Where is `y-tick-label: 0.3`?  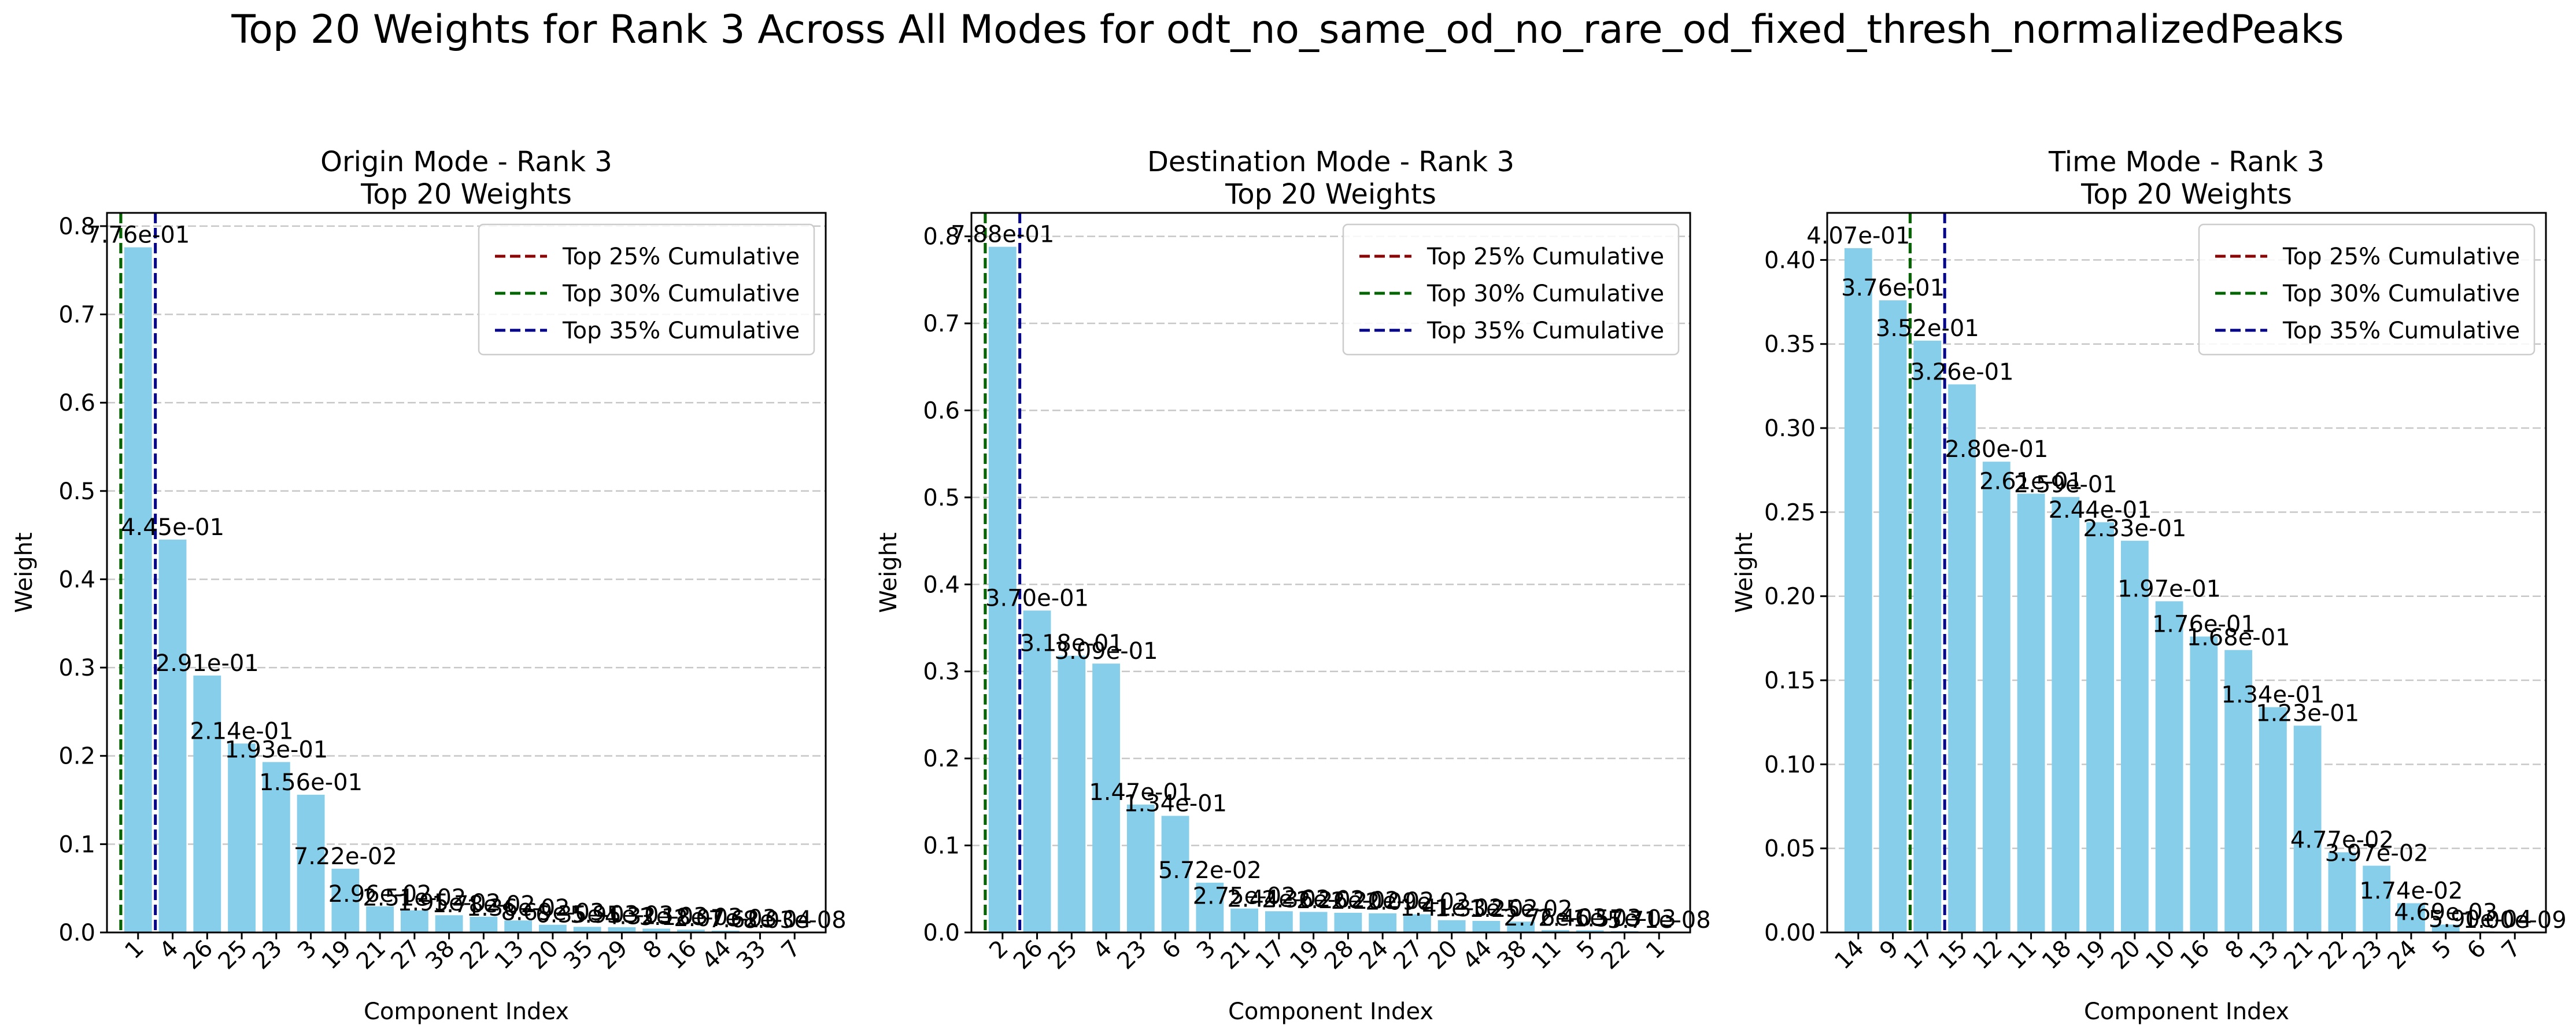
y-tick-label: 0.3 is located at coordinates (941, 672).